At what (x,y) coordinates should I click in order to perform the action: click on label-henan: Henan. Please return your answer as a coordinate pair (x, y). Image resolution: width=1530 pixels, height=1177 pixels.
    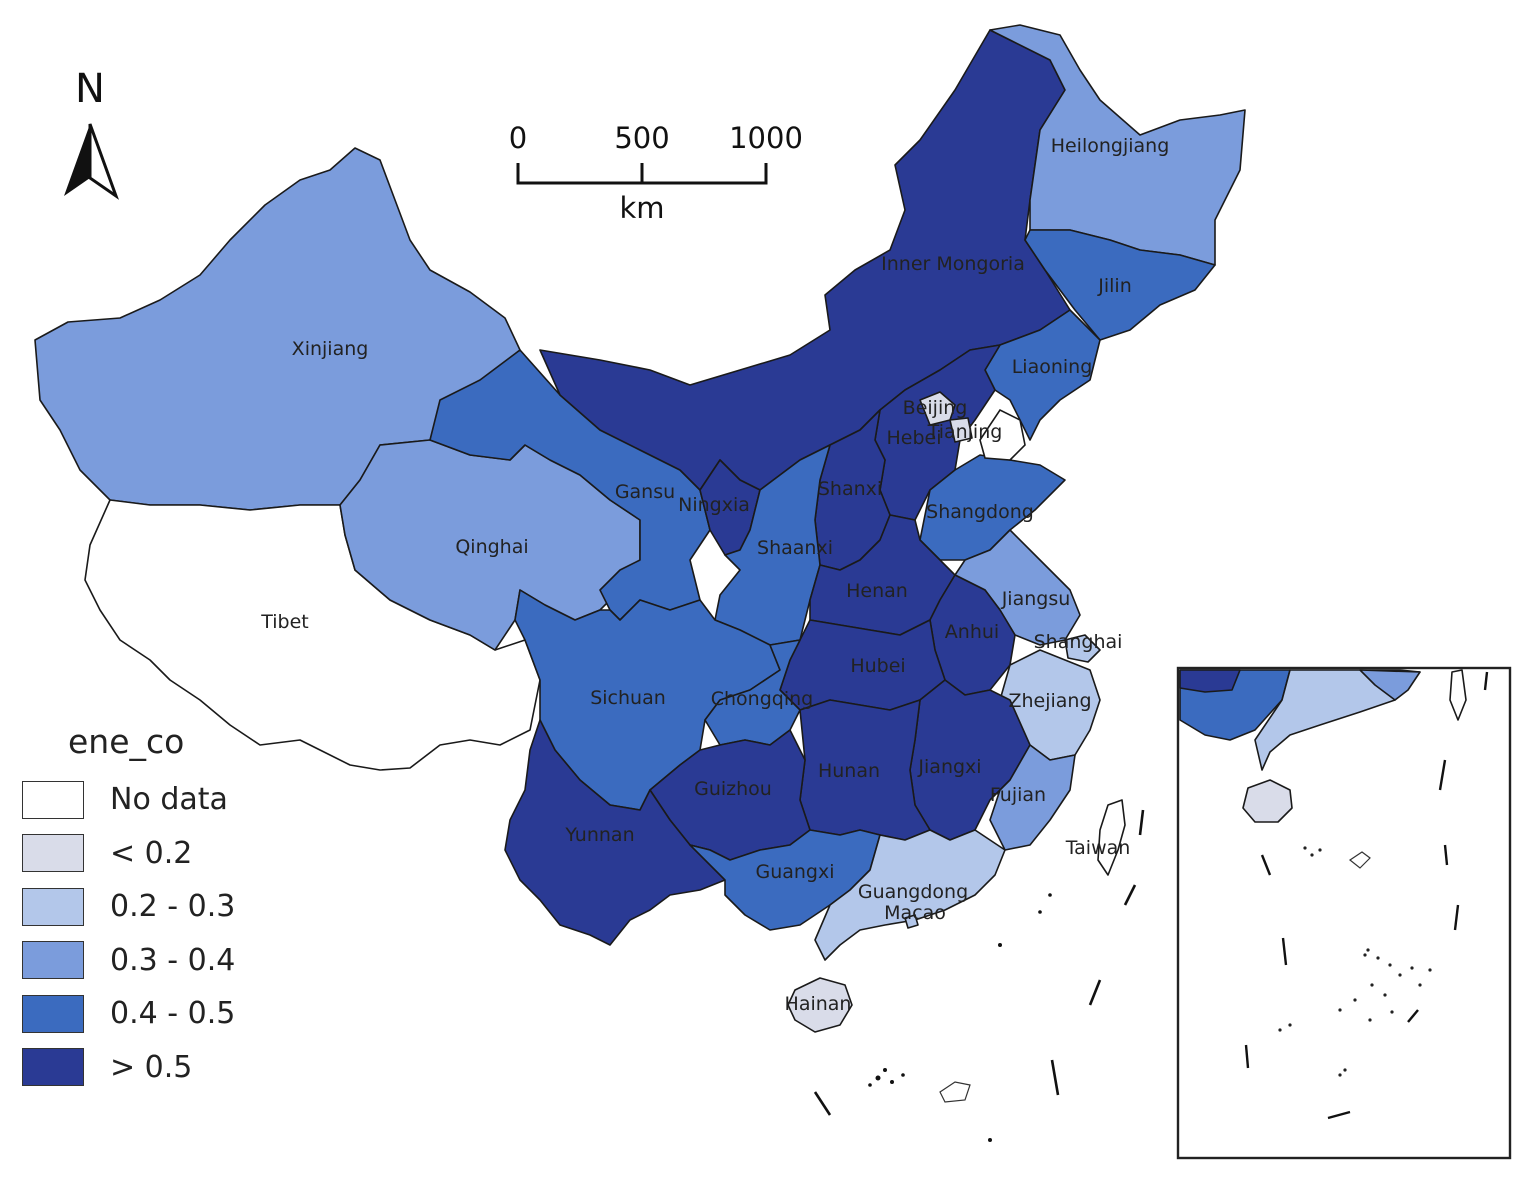
    Looking at the image, I should click on (877, 591).